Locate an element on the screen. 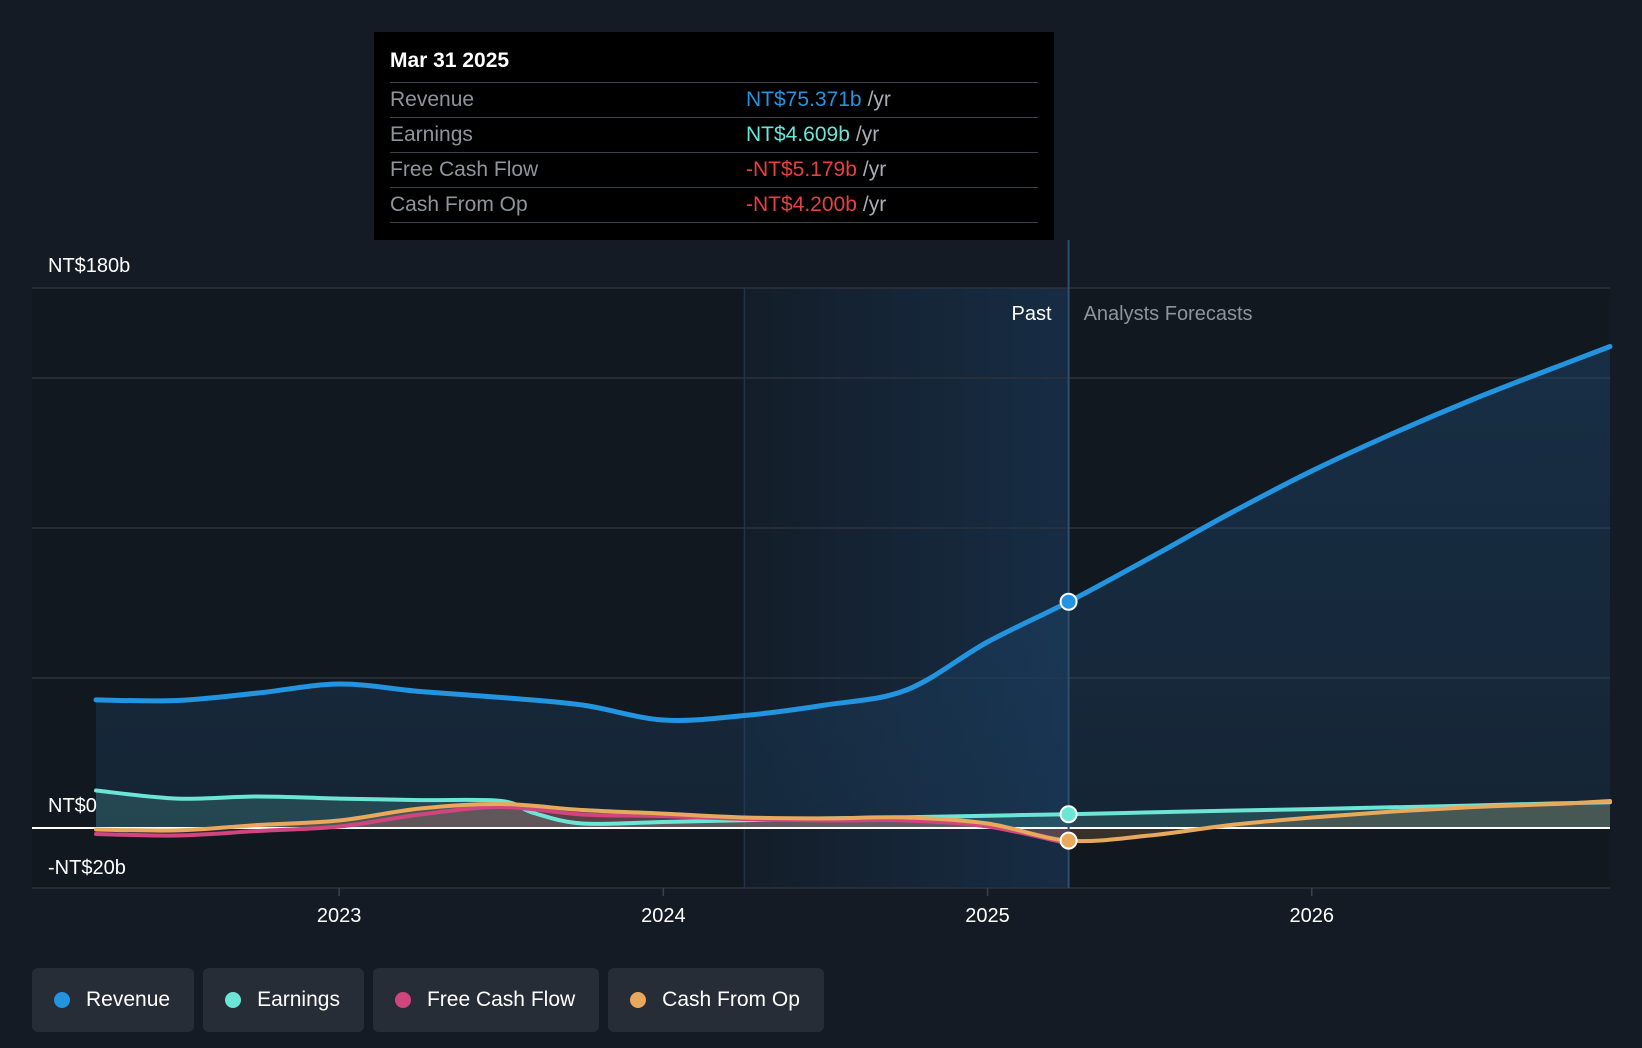  tooltip-row-free-cash-flow: Free Cash Flow -NT$5.179b /yr is located at coordinates (714, 170).